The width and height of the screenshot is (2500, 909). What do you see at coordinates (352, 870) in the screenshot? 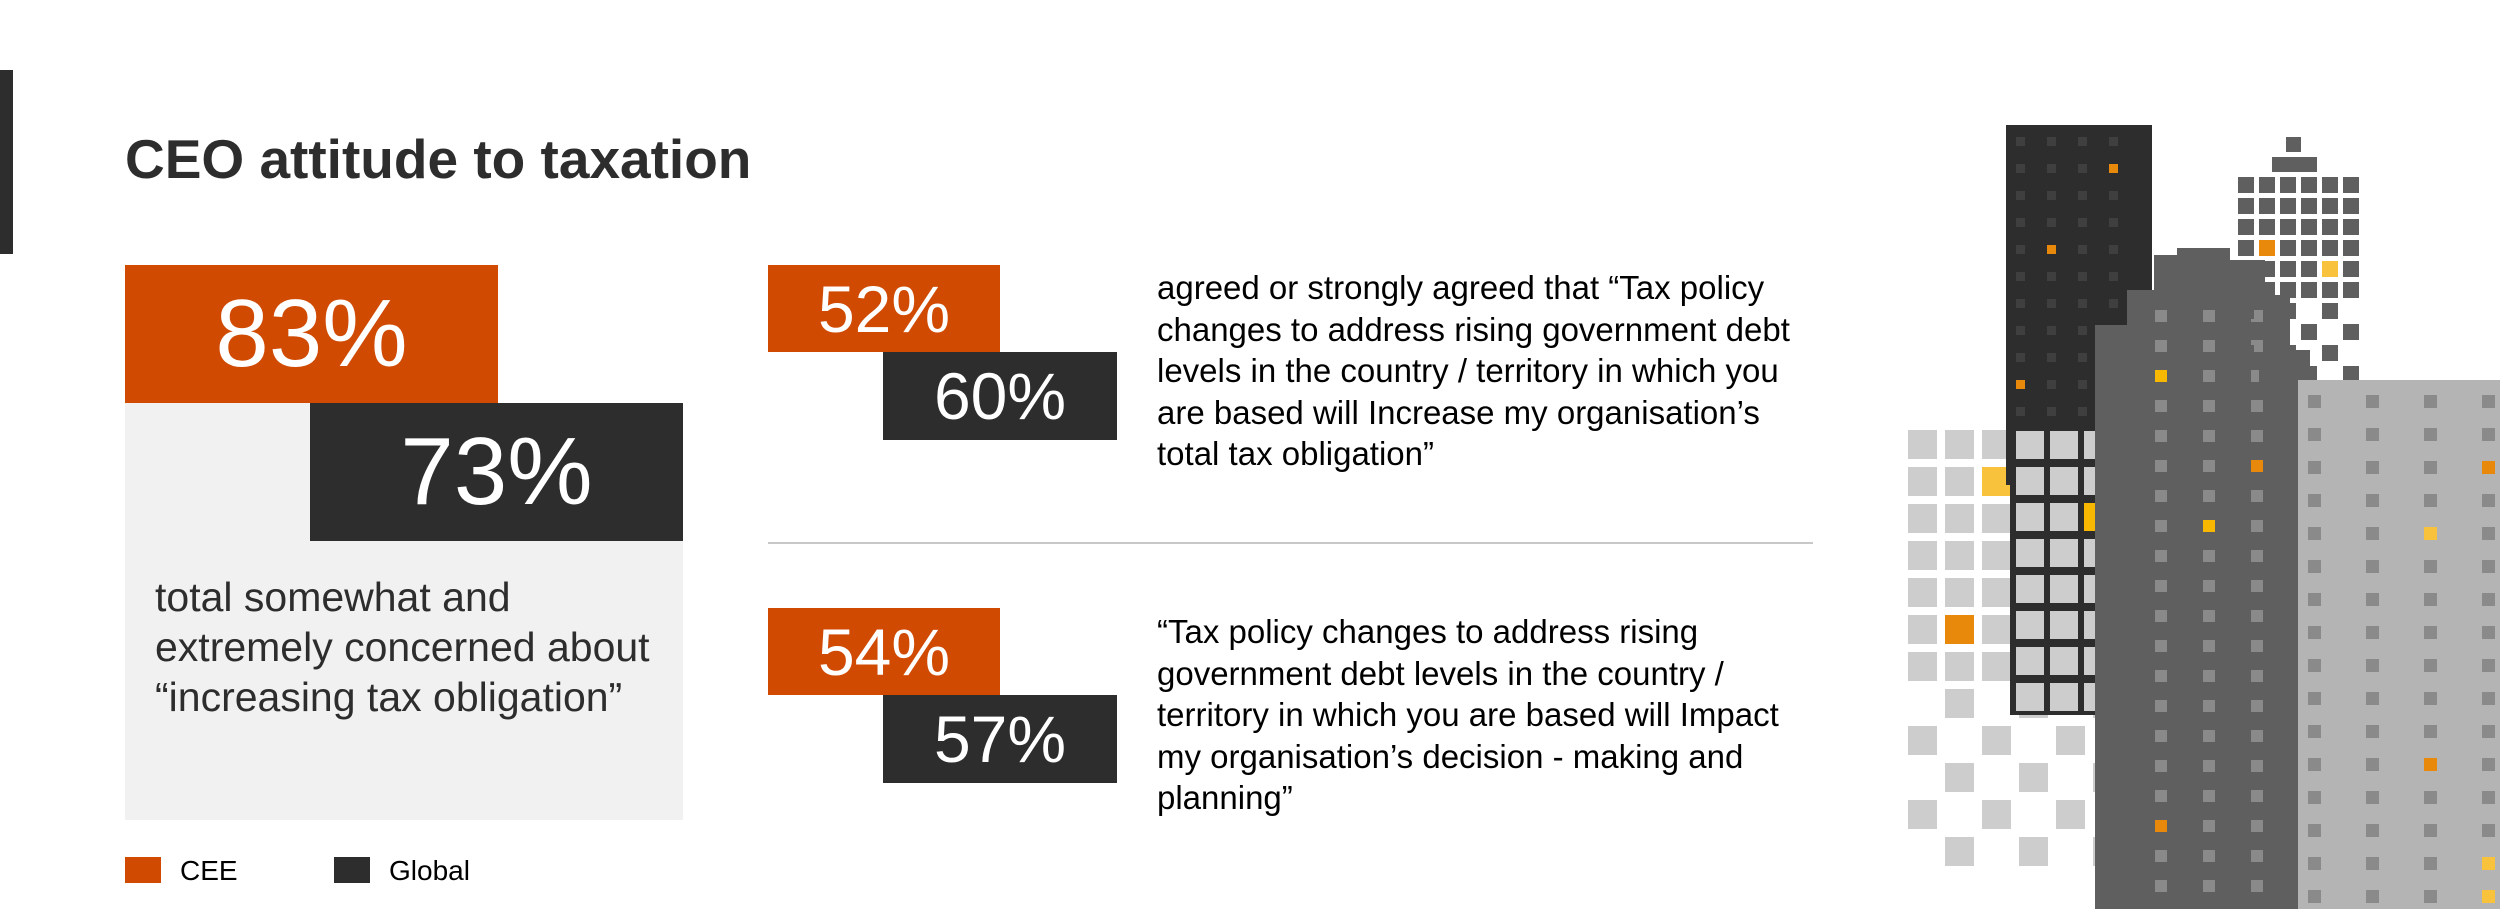
I see `legend-global-swatch` at bounding box center [352, 870].